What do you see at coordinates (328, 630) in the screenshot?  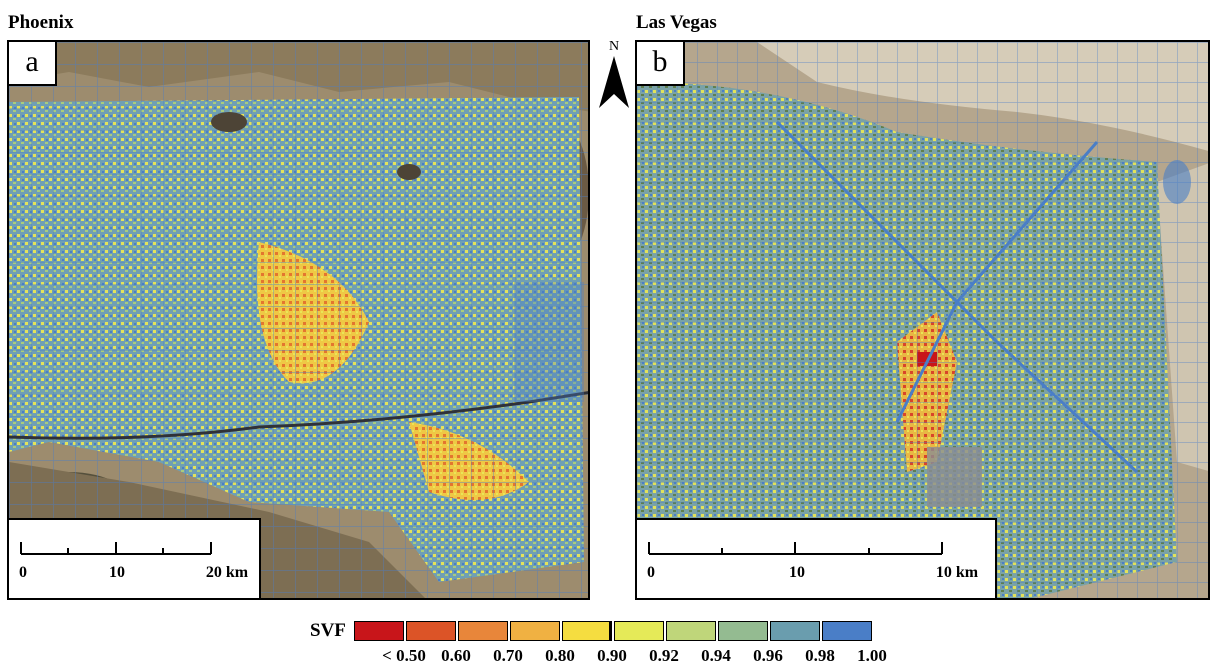 I see `legend-title: SVF` at bounding box center [328, 630].